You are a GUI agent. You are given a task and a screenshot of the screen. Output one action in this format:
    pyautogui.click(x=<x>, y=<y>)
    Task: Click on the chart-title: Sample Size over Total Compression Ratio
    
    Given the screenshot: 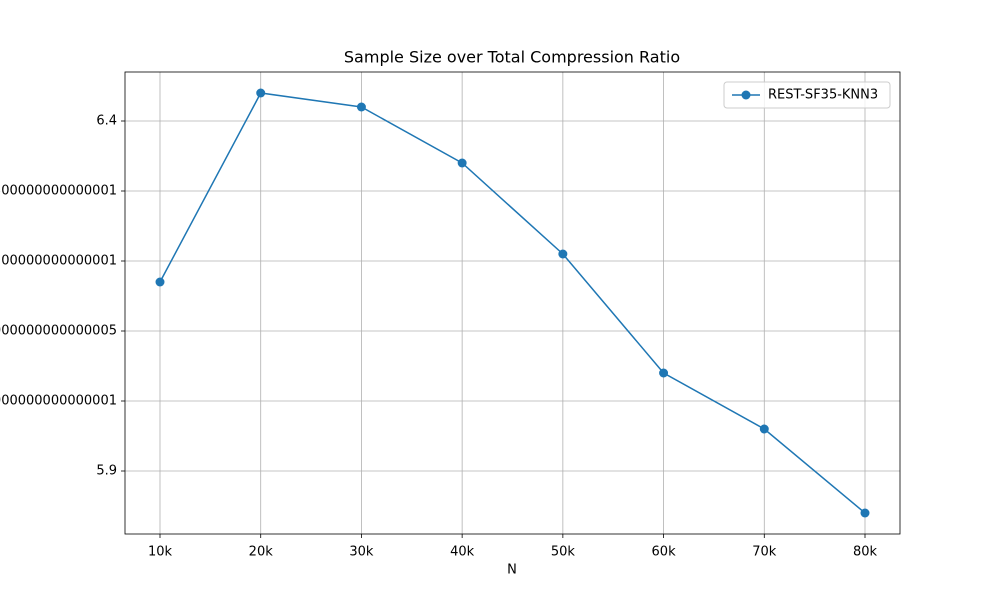 What is the action you would take?
    pyautogui.click(x=512, y=57)
    